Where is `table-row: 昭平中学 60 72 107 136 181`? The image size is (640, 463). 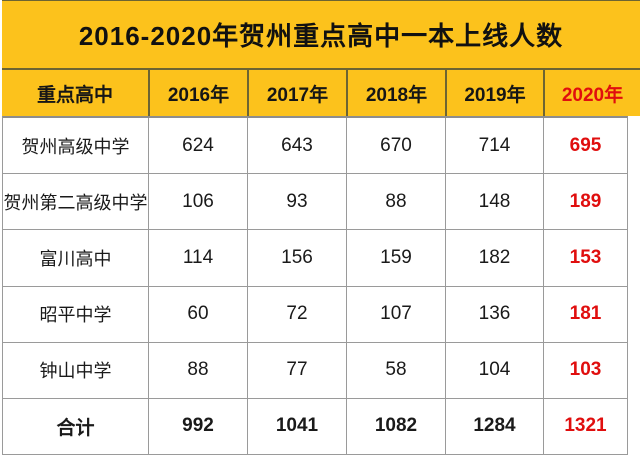
table-row: 昭平中学 60 72 107 136 181 is located at coordinates (315, 313).